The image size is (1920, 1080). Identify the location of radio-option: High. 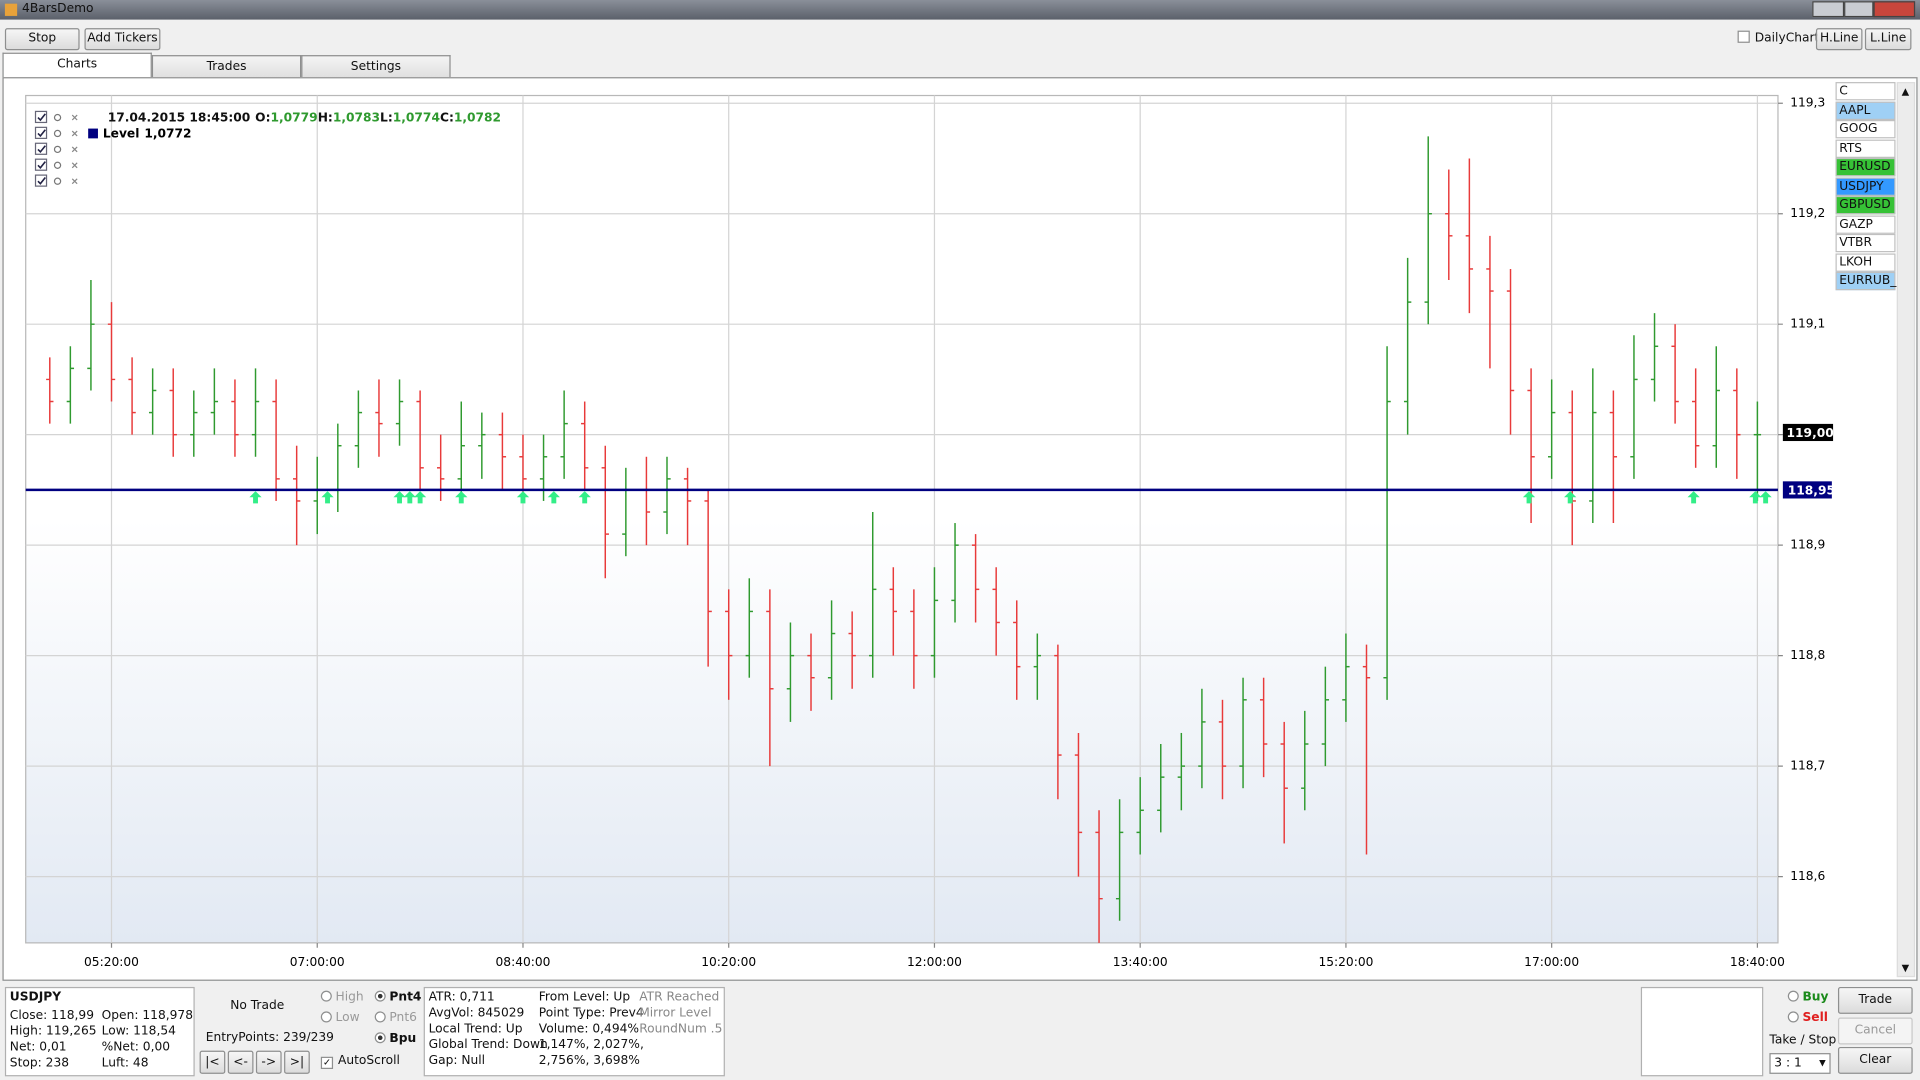
(342, 997).